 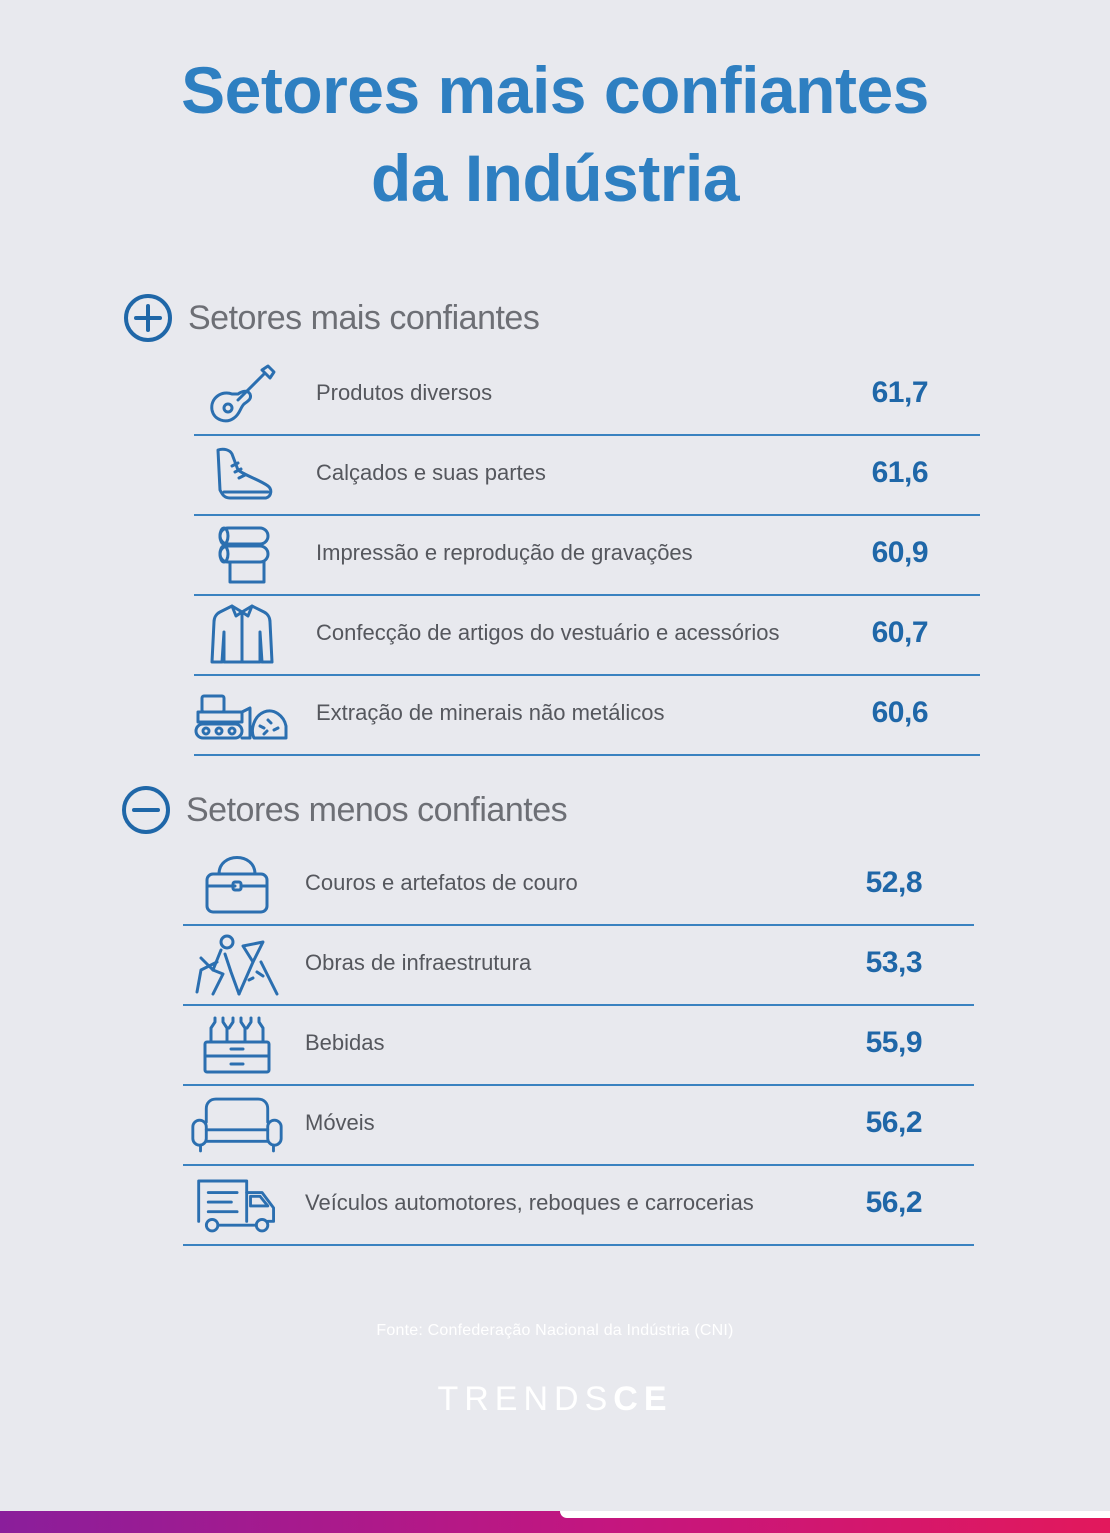 What do you see at coordinates (418, 962) in the screenshot?
I see `row-label: Obras de infraestrutura` at bounding box center [418, 962].